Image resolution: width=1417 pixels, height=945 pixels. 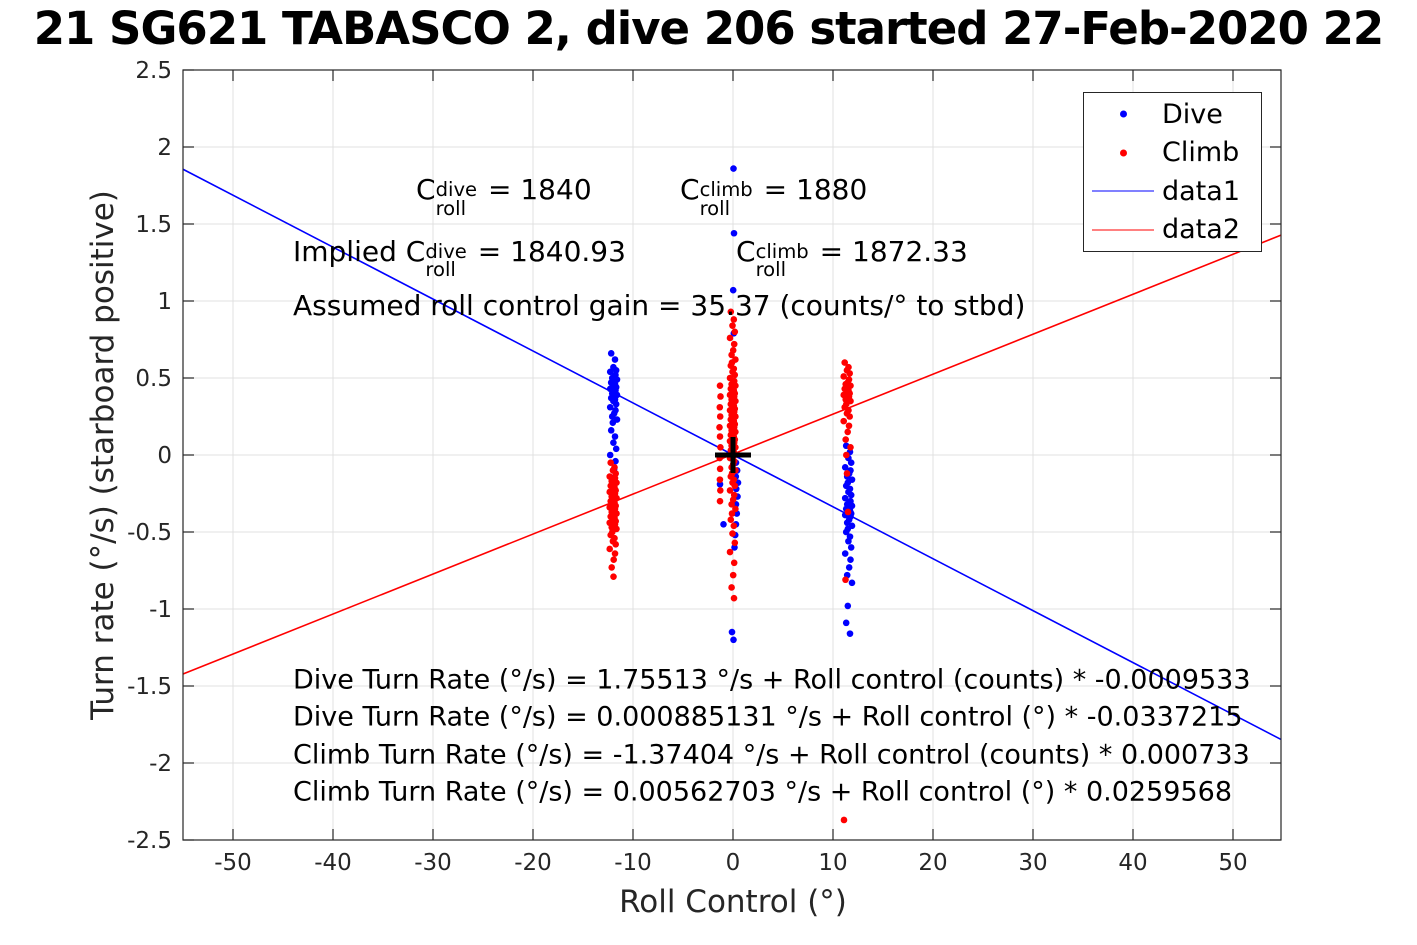 I want to click on legend-entry-dive: Dive, so click(x=1172, y=114).